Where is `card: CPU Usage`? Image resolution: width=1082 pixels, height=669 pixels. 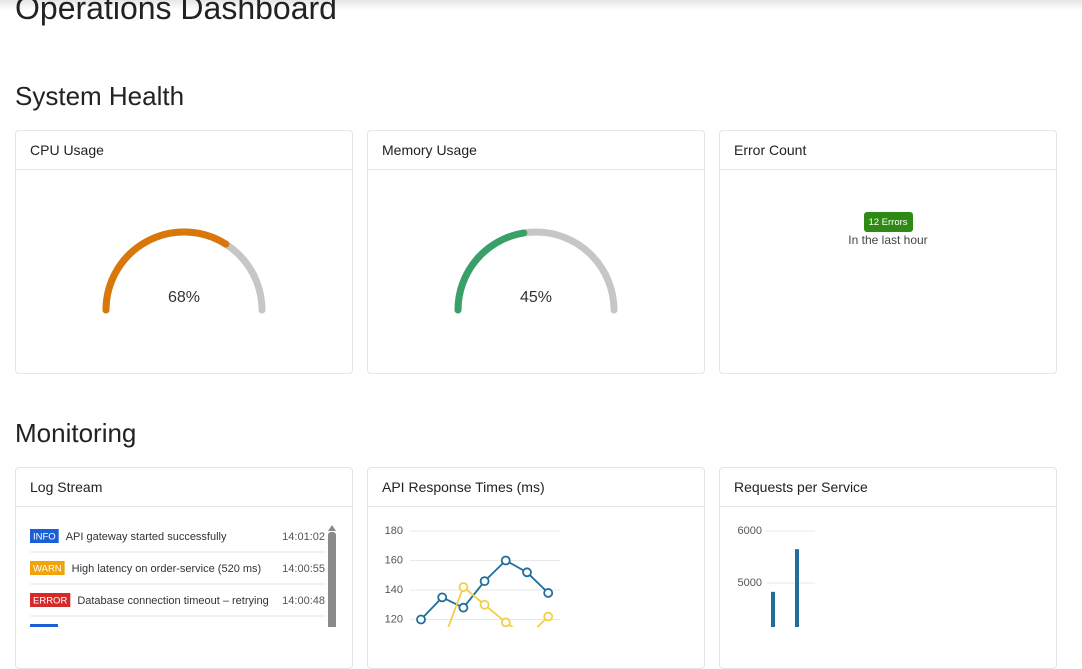 card: CPU Usage is located at coordinates (184, 252).